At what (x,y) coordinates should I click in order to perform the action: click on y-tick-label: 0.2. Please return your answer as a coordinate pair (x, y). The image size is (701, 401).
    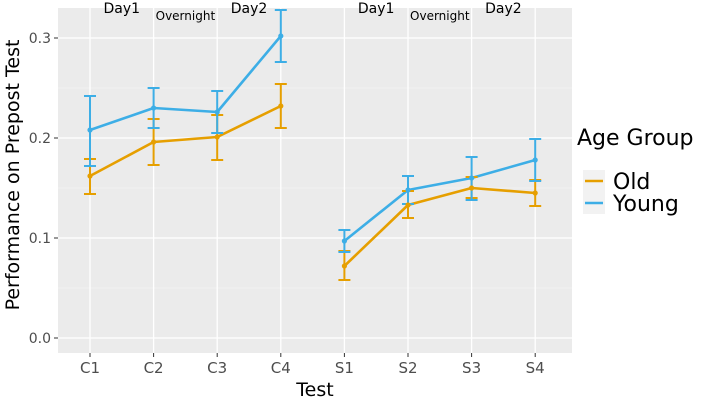
    Looking at the image, I should click on (40, 139).